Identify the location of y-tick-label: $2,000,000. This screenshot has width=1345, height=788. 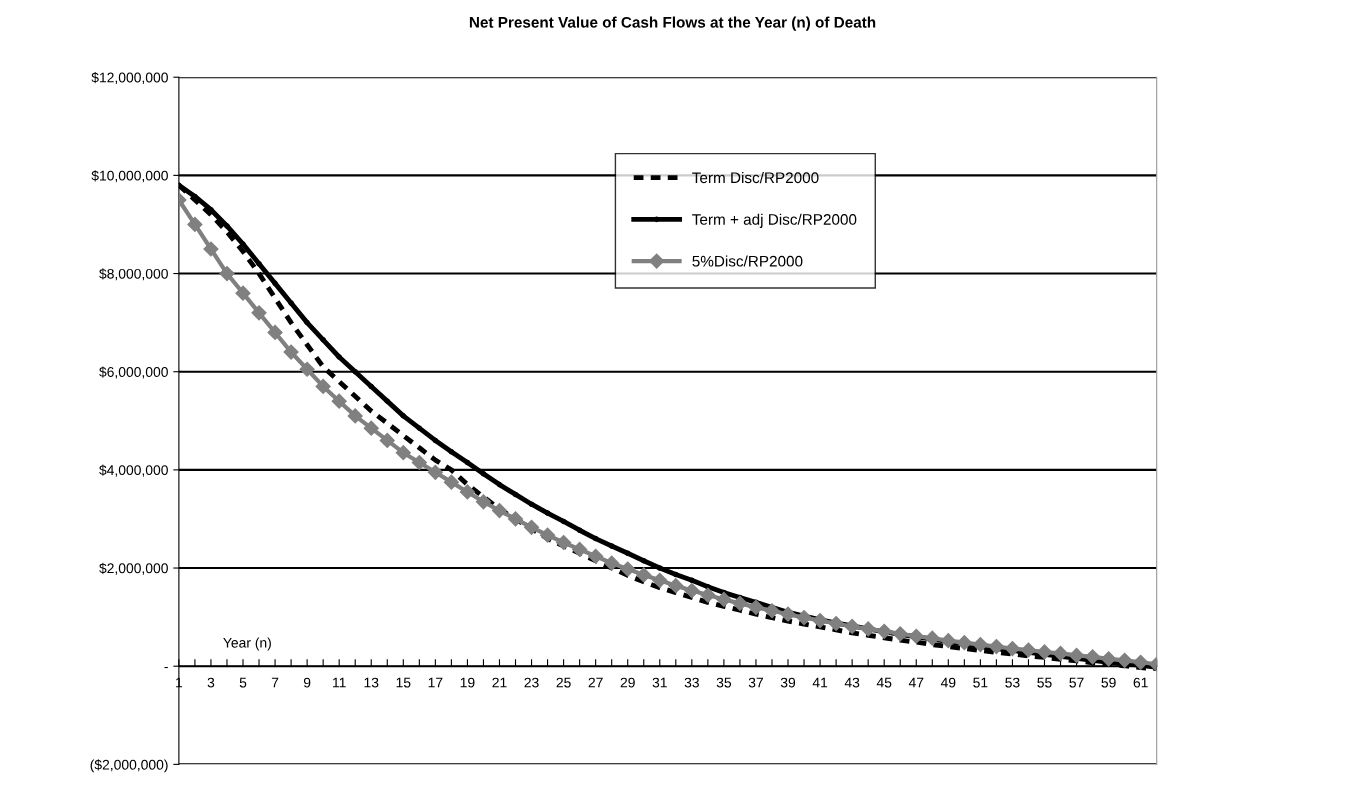
(133, 568).